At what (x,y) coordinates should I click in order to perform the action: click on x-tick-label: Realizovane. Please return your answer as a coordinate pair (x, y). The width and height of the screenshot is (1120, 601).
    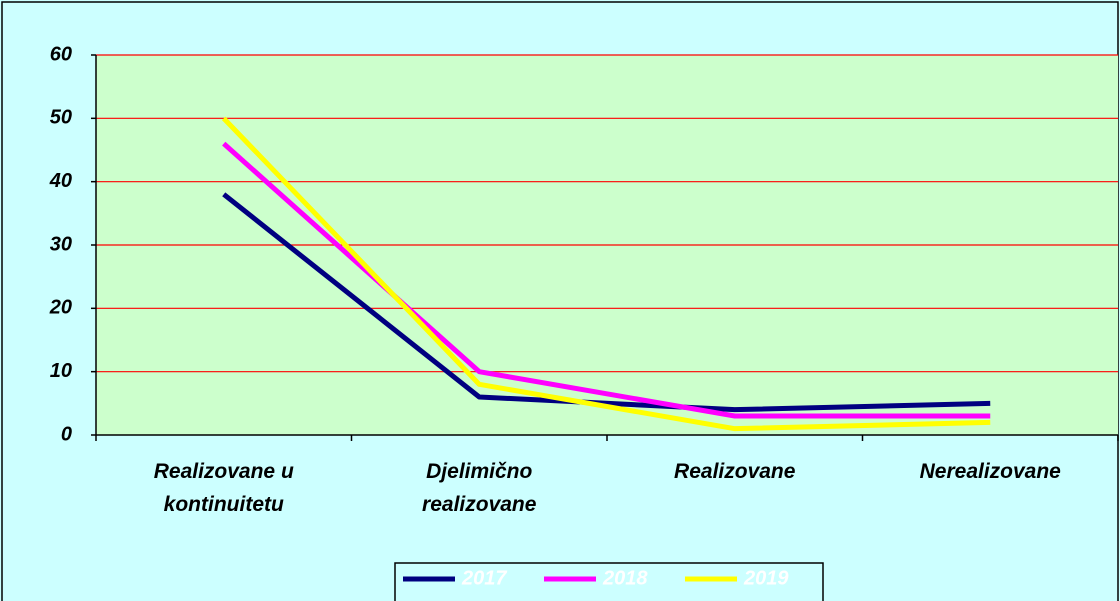
    Looking at the image, I should click on (735, 471).